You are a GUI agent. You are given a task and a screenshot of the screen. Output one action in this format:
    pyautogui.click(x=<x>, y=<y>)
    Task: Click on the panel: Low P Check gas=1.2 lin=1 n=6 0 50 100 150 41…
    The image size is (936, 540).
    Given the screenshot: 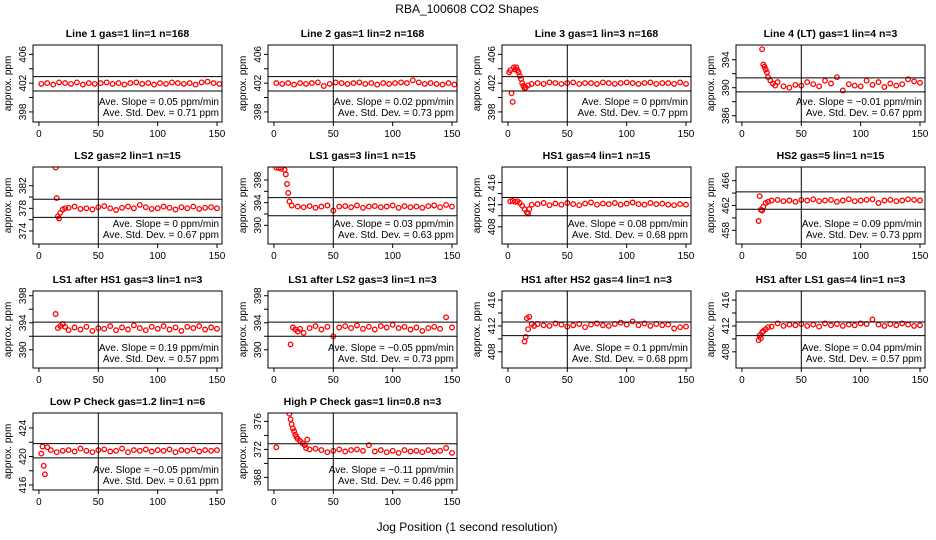 What is the action you would take?
    pyautogui.click(x=114, y=452)
    